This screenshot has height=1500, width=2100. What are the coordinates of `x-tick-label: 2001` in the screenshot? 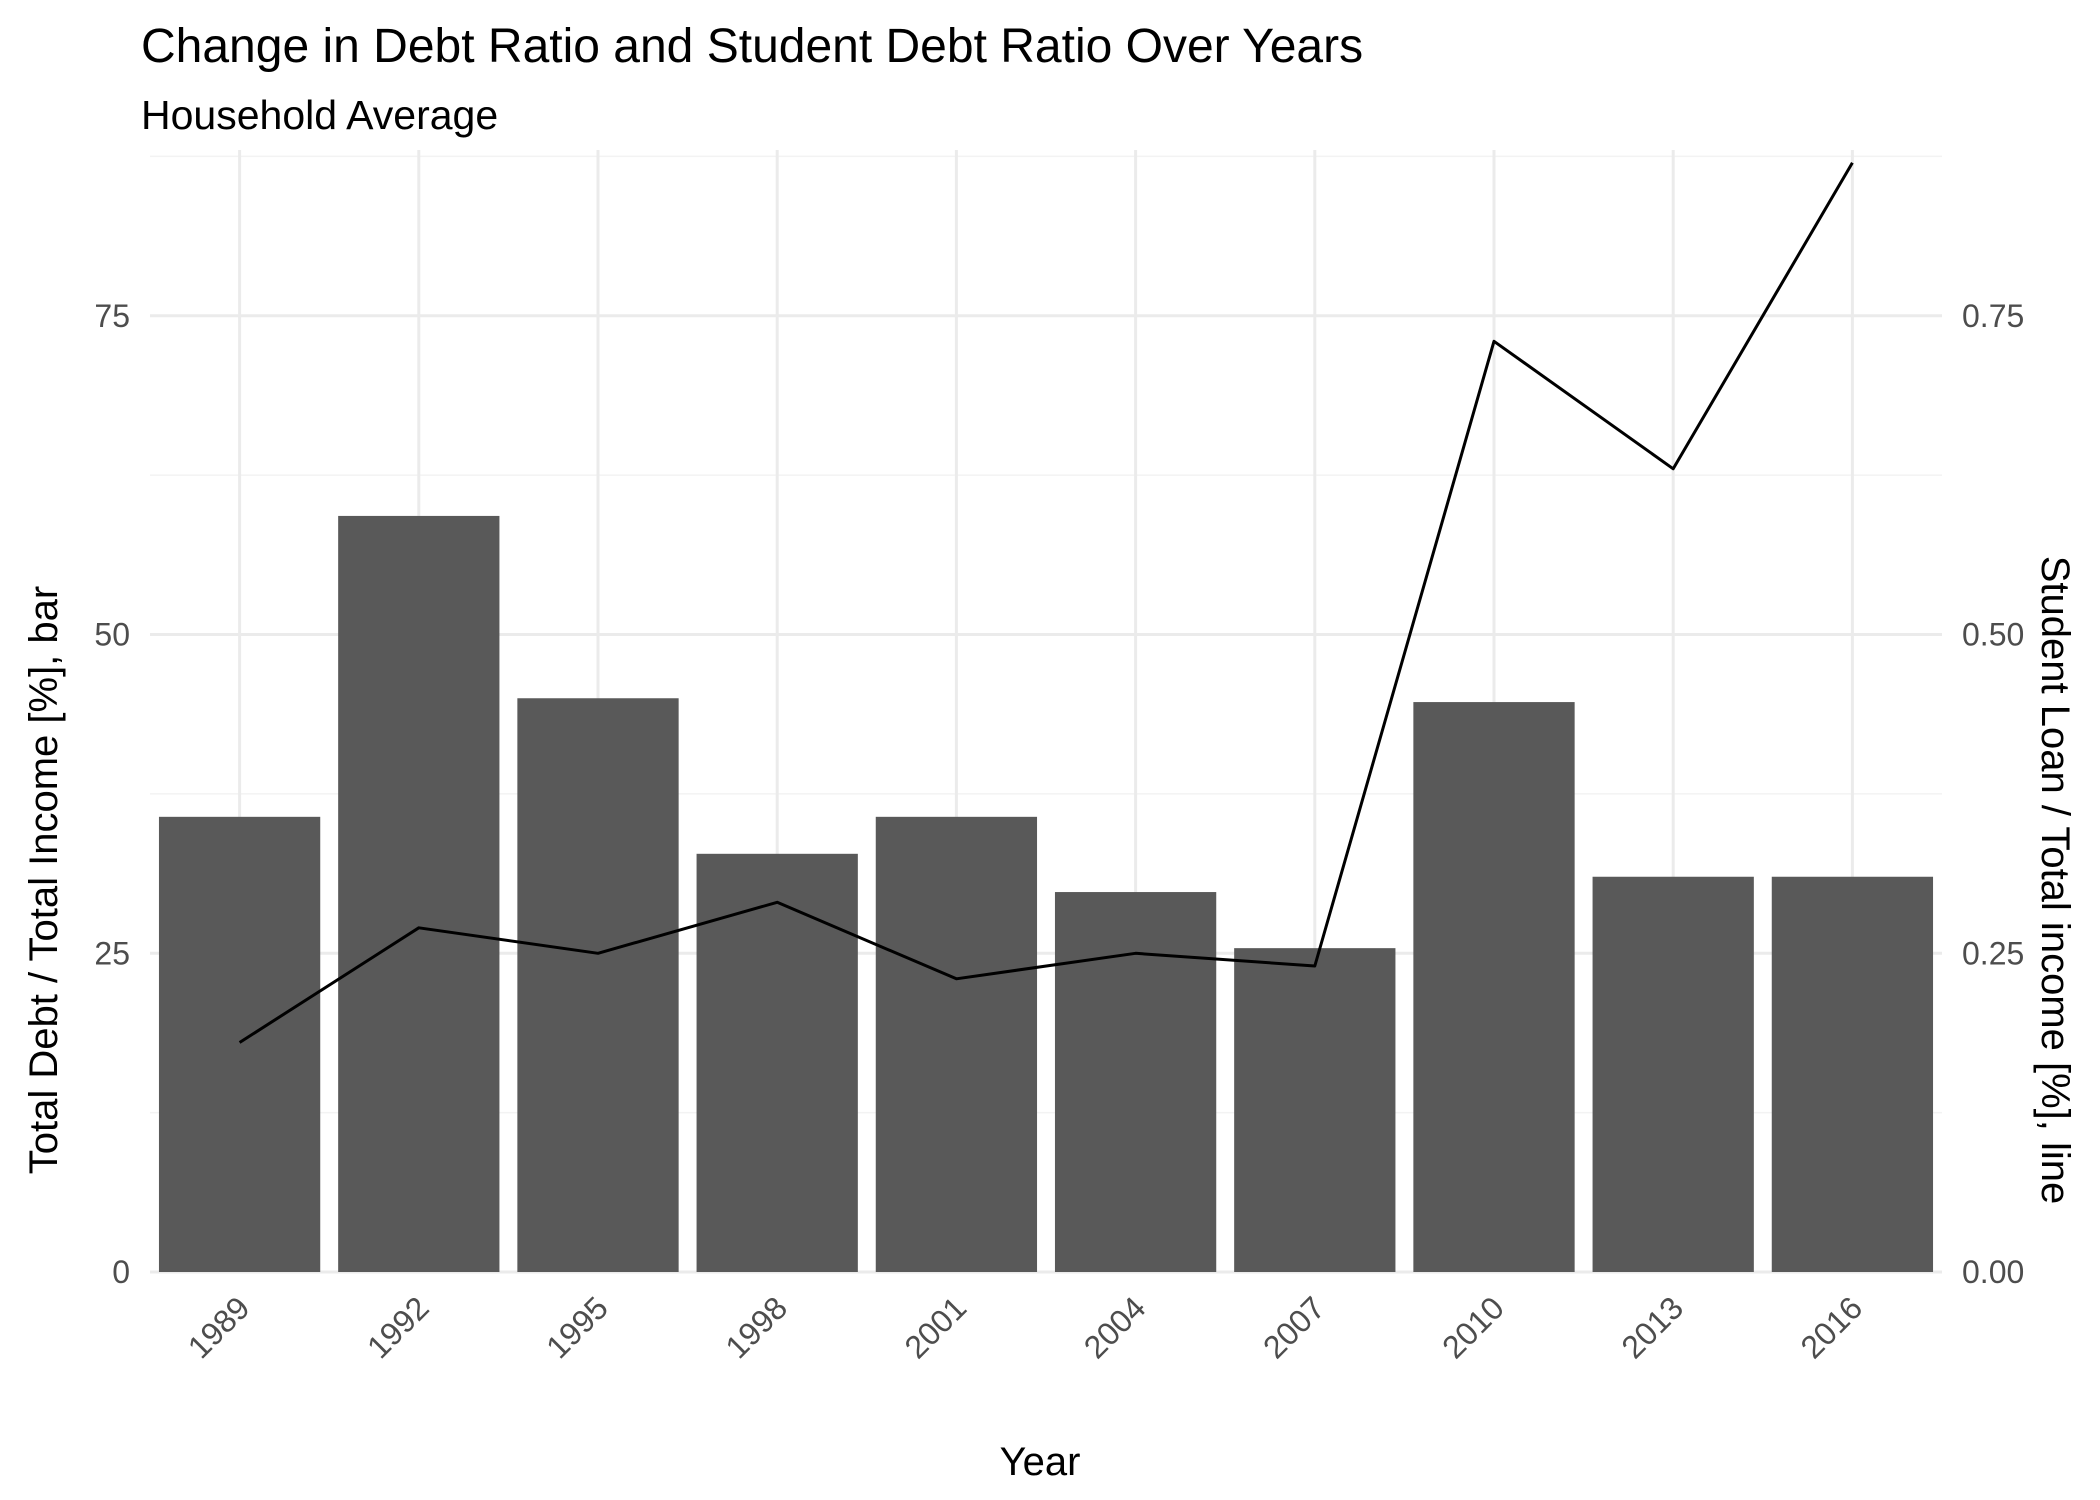 It's located at (936, 1327).